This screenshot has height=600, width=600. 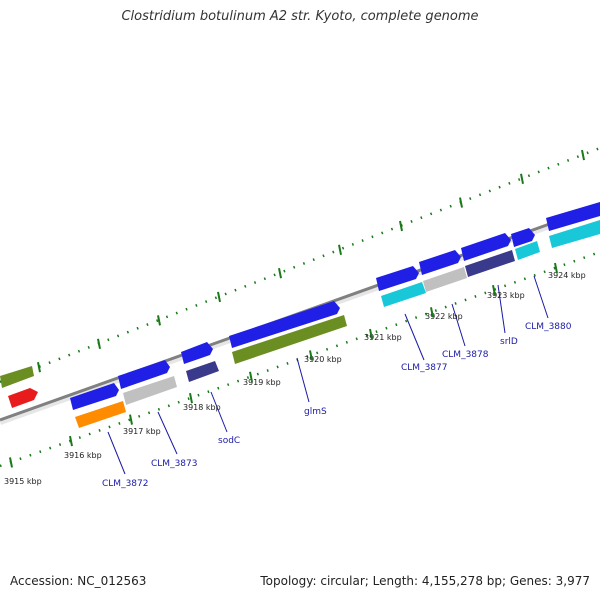 What do you see at coordinates (229, 441) in the screenshot?
I see `gene-label-sodC: sodC` at bounding box center [229, 441].